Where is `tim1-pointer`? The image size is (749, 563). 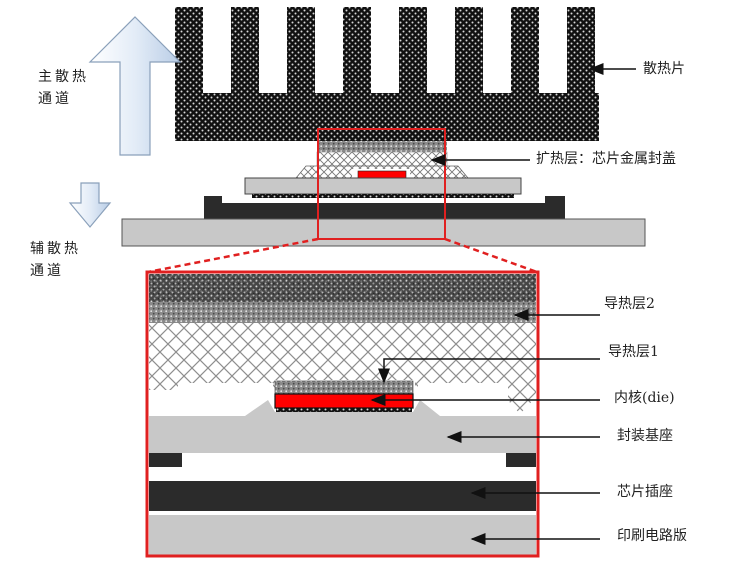 tim1-pointer is located at coordinates (489, 371).